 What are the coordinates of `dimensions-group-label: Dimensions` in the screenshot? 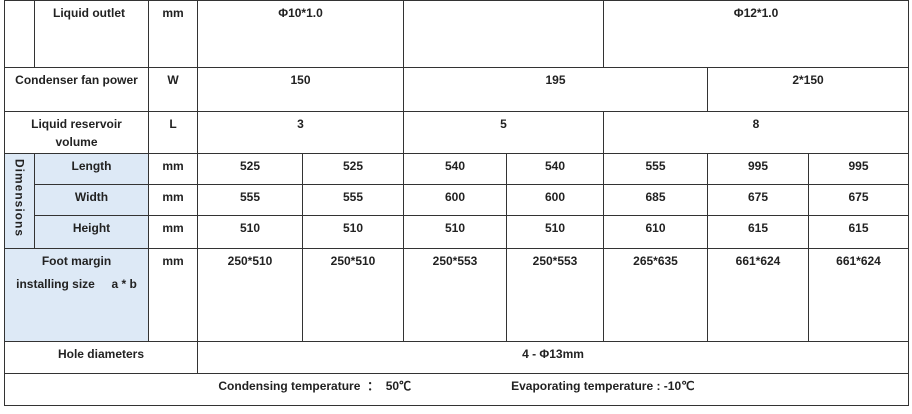 It's located at (19, 201).